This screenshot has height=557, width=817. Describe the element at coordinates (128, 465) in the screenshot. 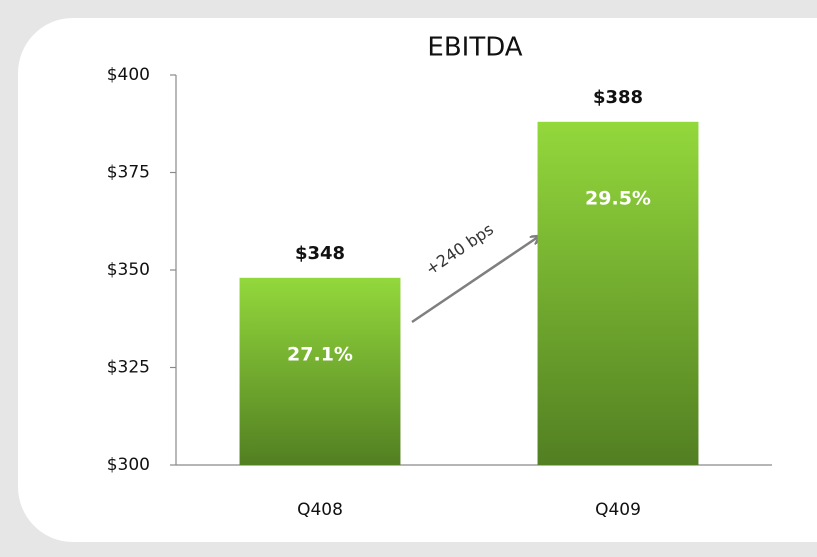

I see `y-tick-label: $300` at that location.